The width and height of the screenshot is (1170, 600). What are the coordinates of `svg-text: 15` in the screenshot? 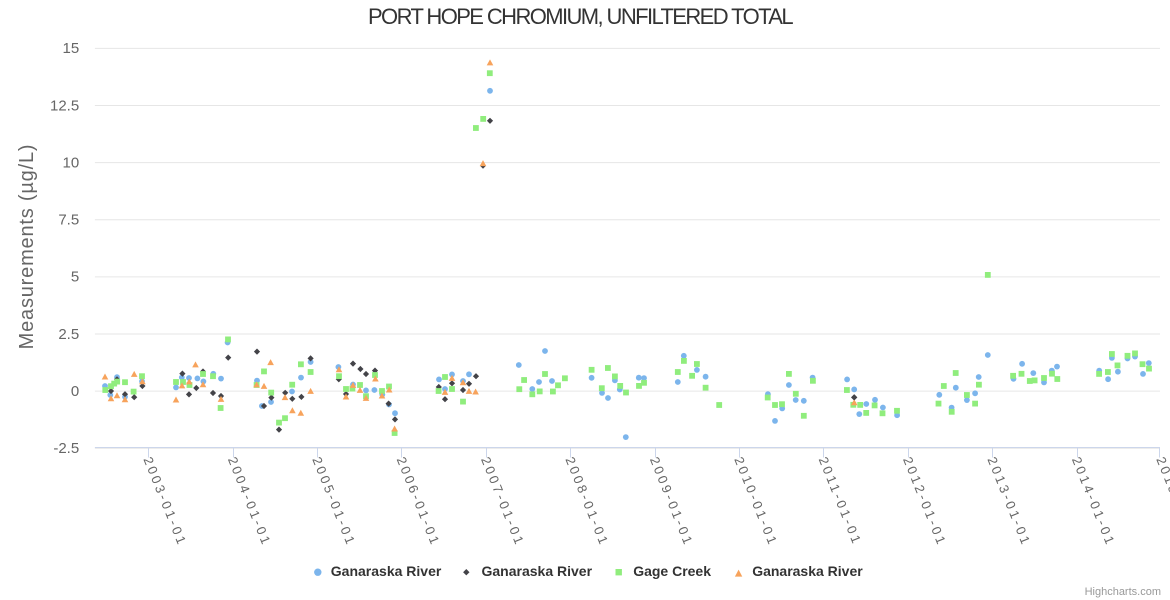 It's located at (71, 48).